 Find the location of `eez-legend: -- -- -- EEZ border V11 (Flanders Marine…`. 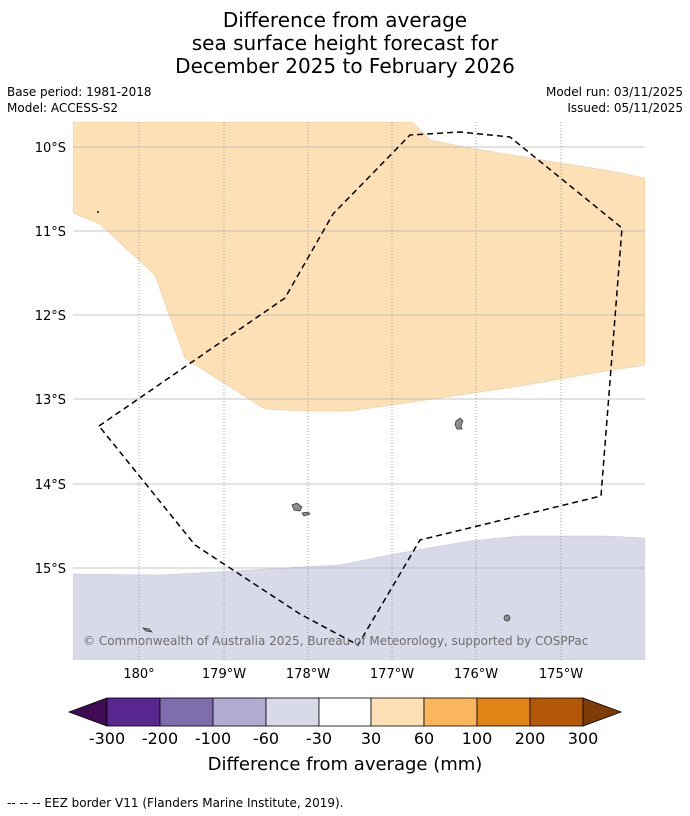

eez-legend: -- -- -- EEZ border V11 (Flanders Marine… is located at coordinates (175, 803).